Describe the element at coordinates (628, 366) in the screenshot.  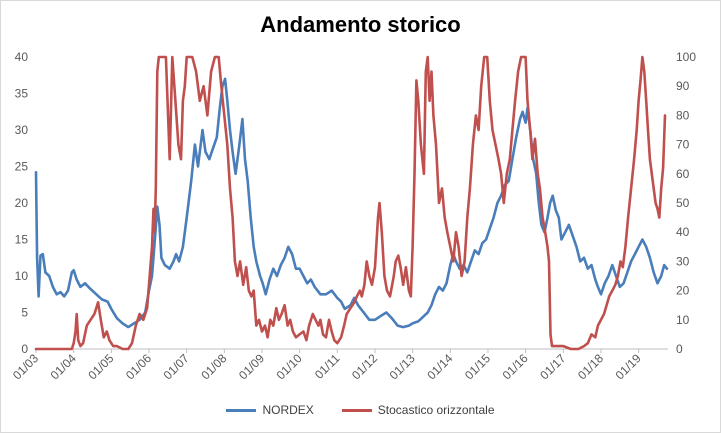
I see `x-tick-label: 01/19` at that location.